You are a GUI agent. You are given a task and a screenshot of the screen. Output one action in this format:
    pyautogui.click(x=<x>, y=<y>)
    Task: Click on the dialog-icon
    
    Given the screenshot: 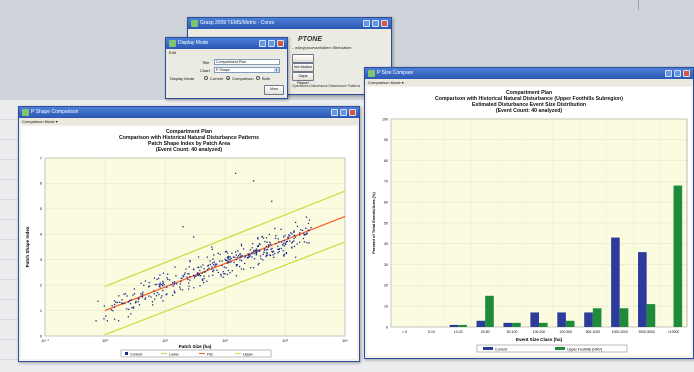 What is the action you would take?
    pyautogui.click(x=172, y=43)
    